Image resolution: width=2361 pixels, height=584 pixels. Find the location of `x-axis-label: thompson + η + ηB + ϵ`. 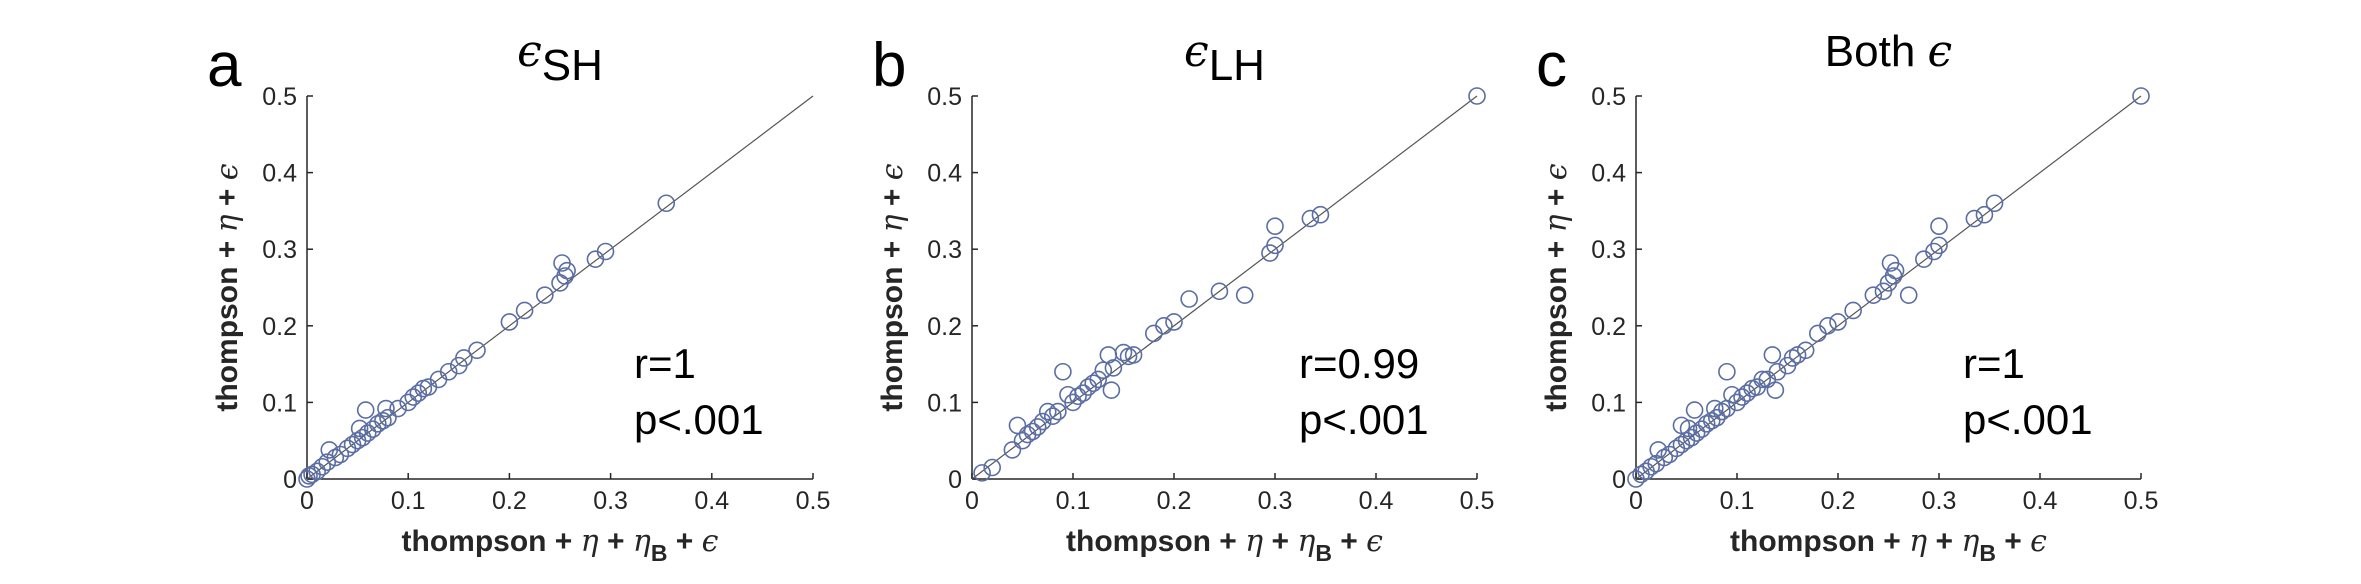

x-axis-label: thompson + η + ηB + ϵ is located at coordinates (1224, 545).